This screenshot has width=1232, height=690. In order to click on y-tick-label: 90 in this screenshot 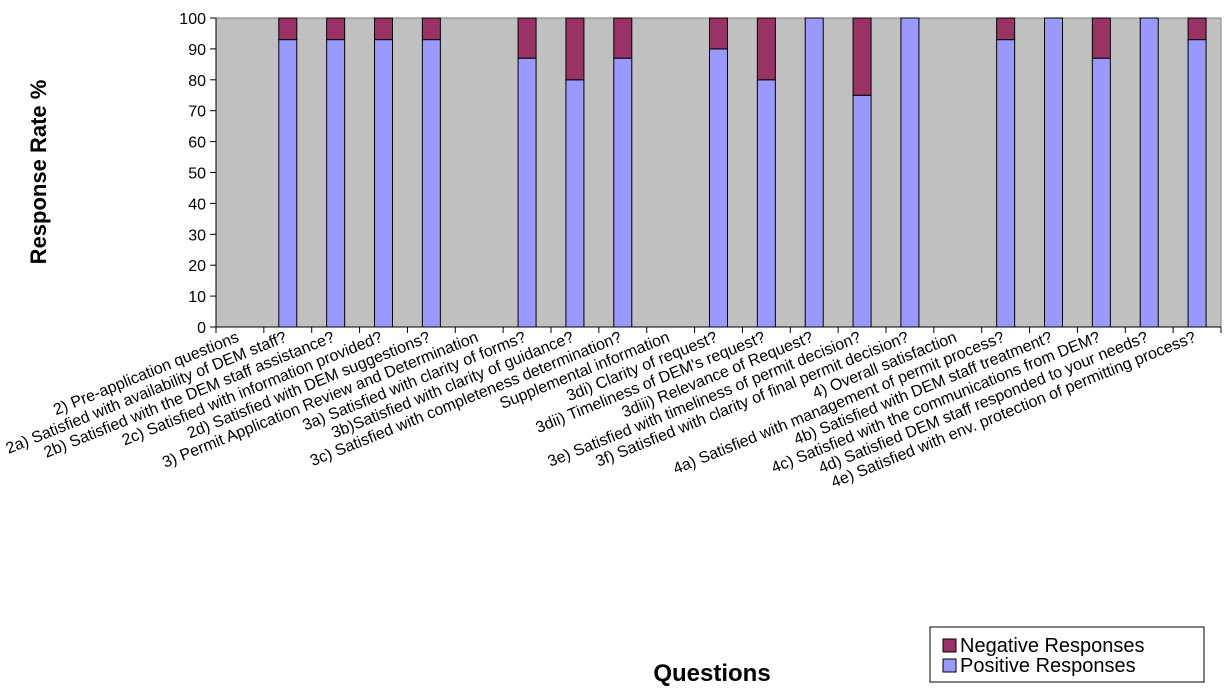, I will do `click(197, 50)`.